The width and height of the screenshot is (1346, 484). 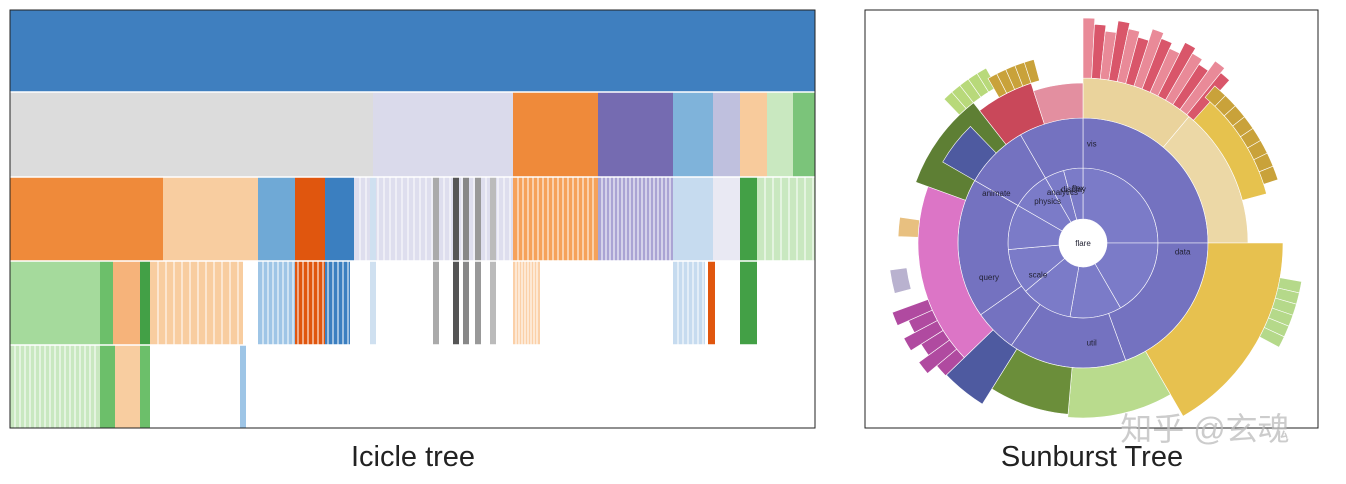 What do you see at coordinates (413, 457) in the screenshot?
I see `caption: Icicle tree` at bounding box center [413, 457].